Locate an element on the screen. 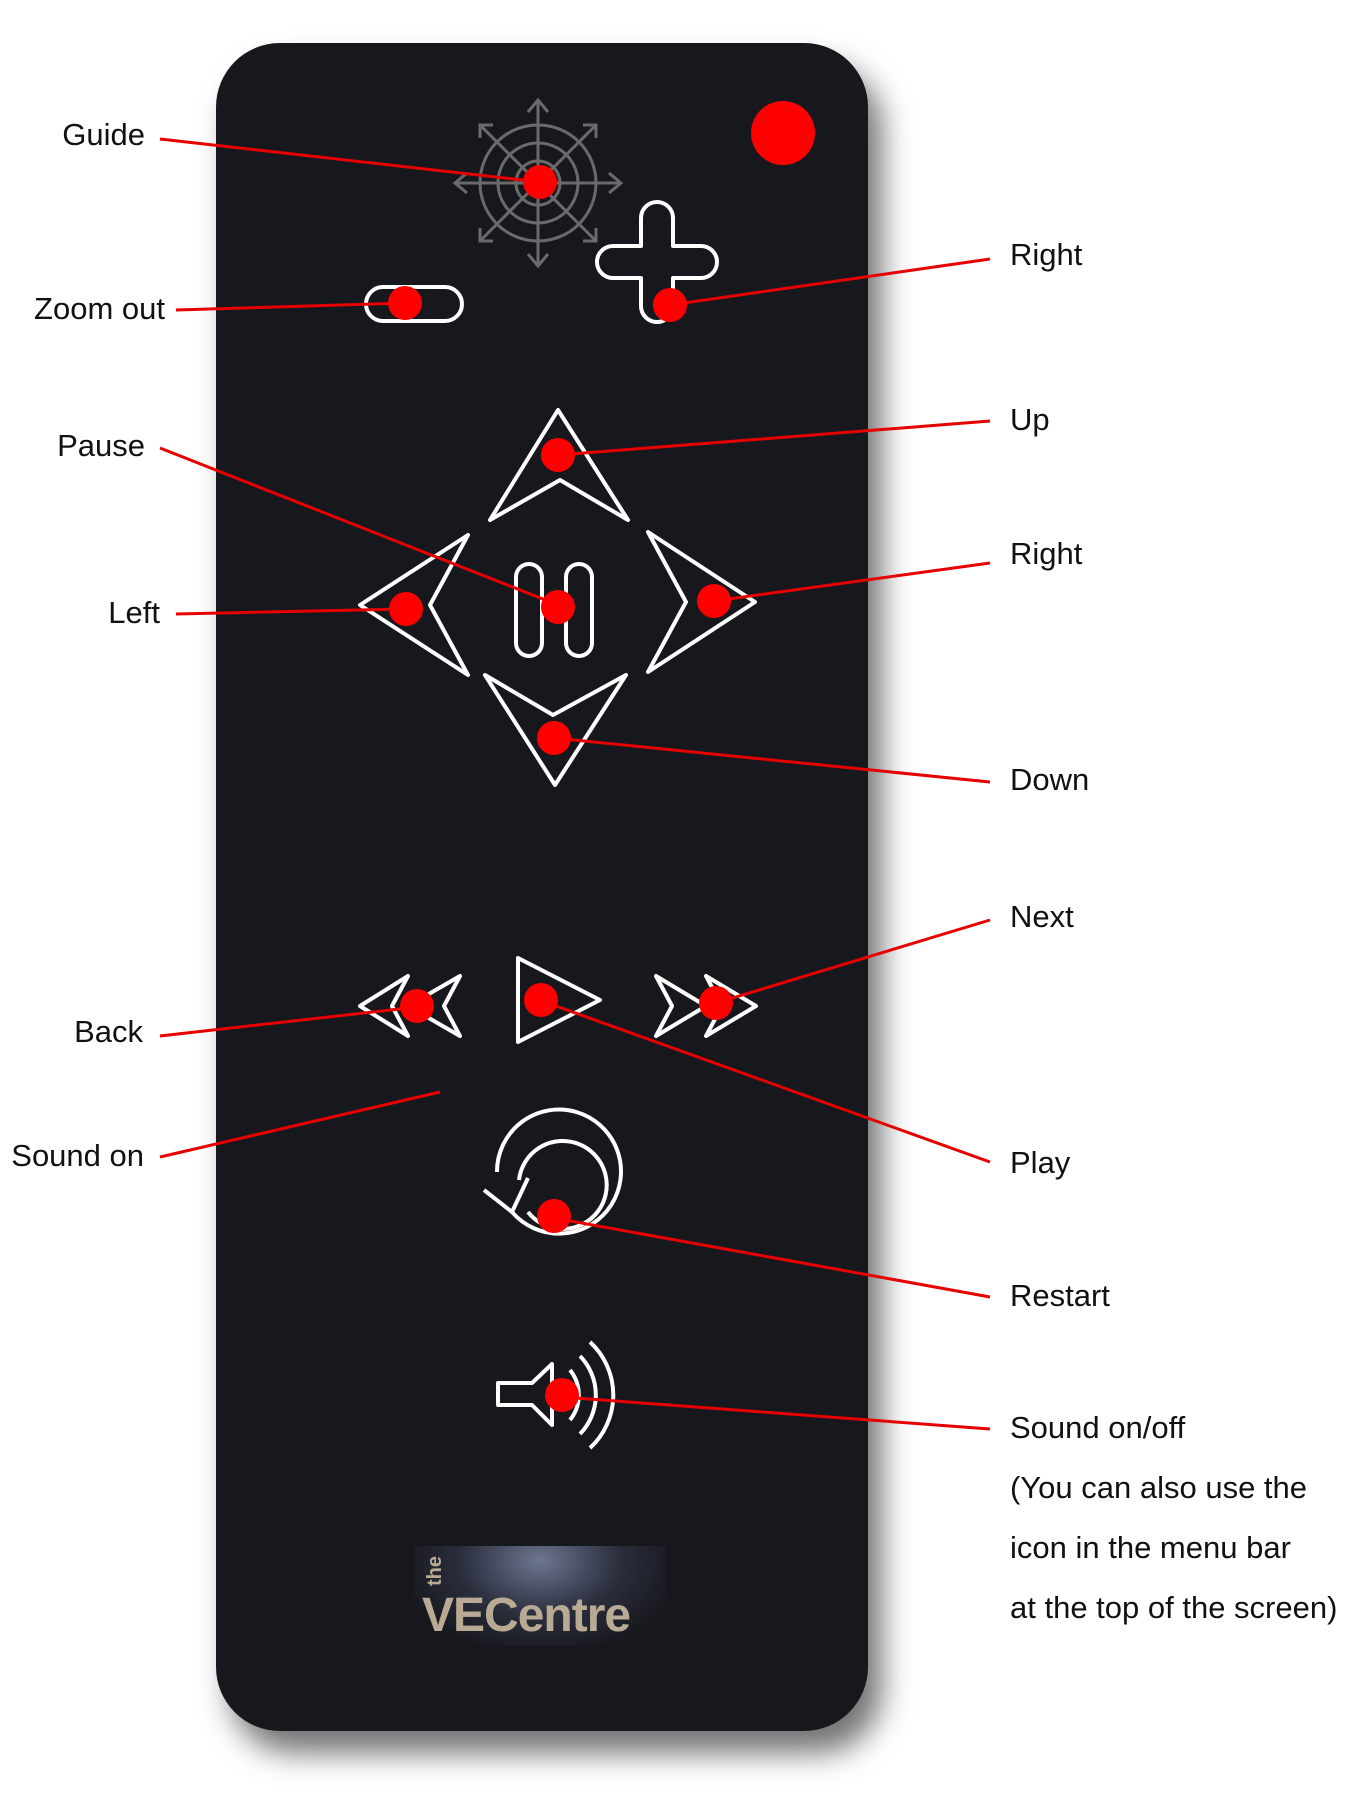 Image resolution: width=1372 pixels, height=1814 pixels. leader-right is located at coordinates (852, 582).